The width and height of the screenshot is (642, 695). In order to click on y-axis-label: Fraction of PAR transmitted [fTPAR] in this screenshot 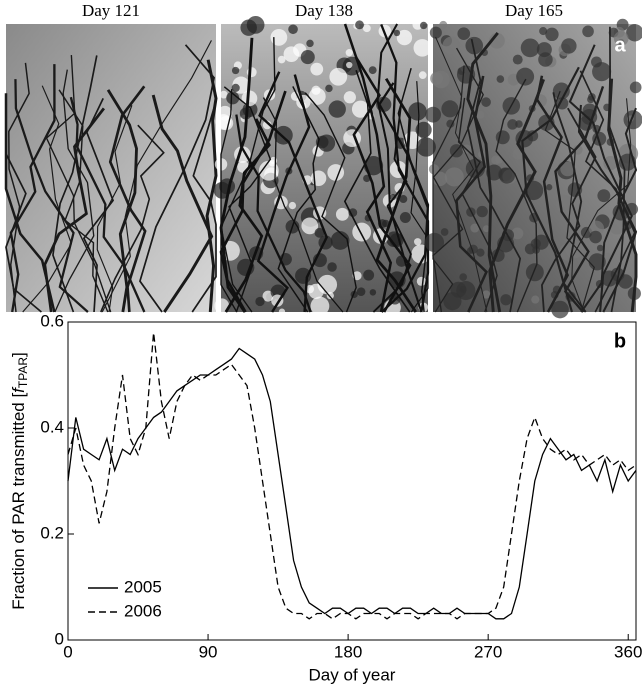, I will do `click(19, 481)`.